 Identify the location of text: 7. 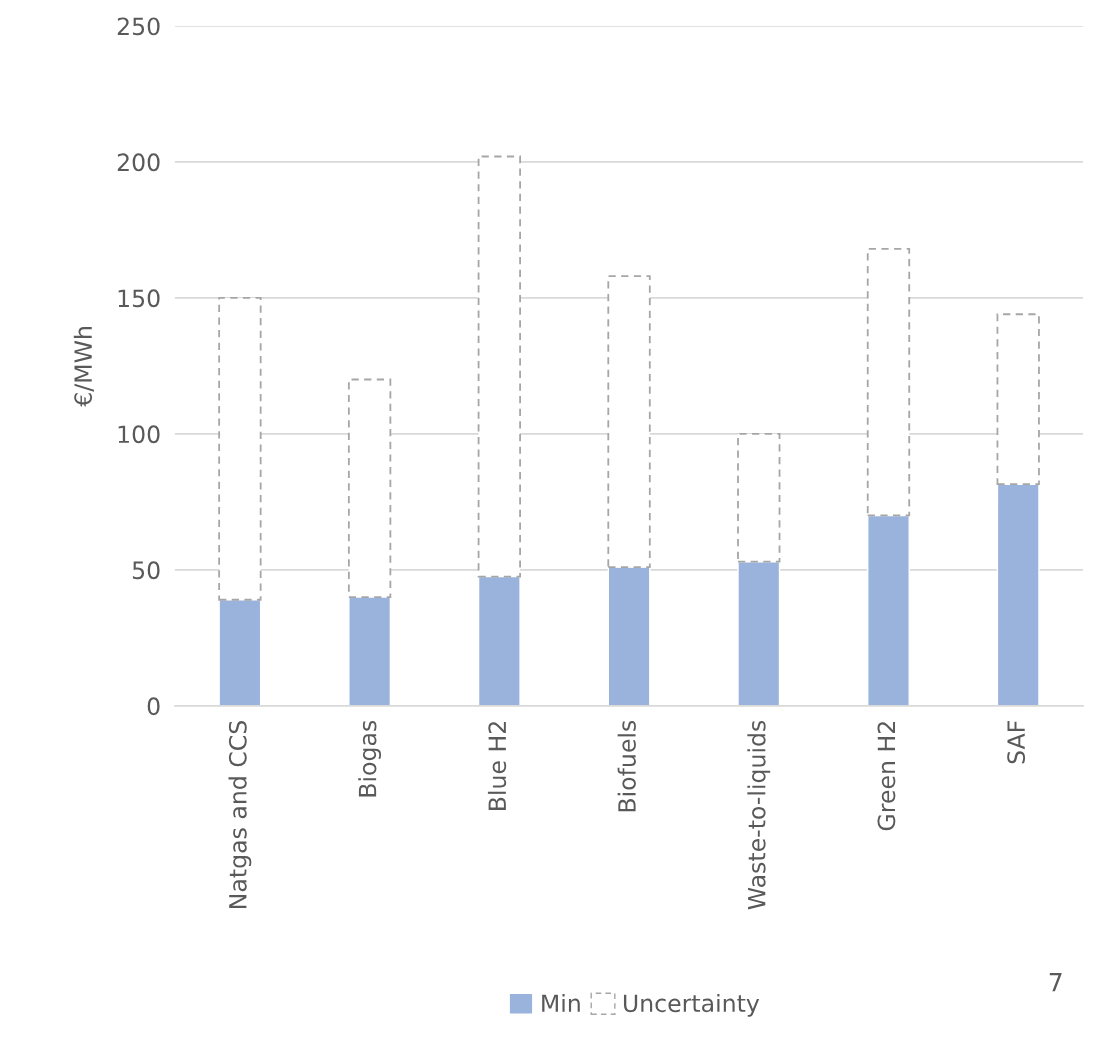
(1055, 982).